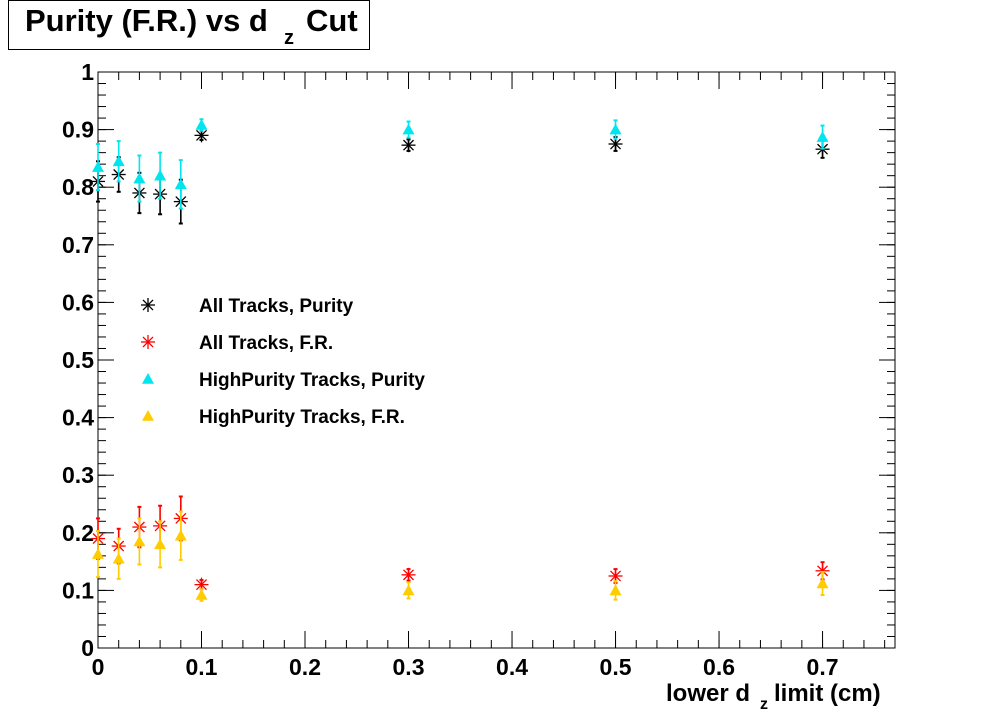  What do you see at coordinates (202, 667) in the screenshot?
I see `x-tick-label: 0.1` at bounding box center [202, 667].